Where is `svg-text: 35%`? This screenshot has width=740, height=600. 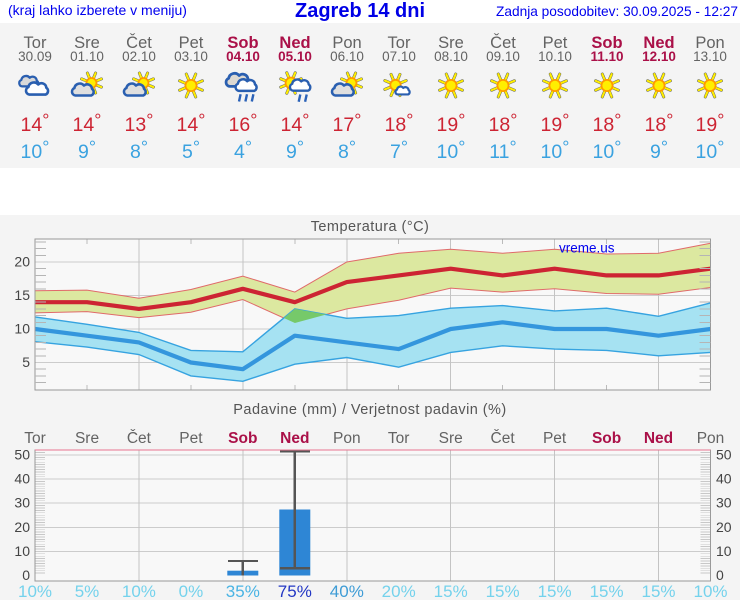
svg-text: 35% is located at coordinates (243, 591).